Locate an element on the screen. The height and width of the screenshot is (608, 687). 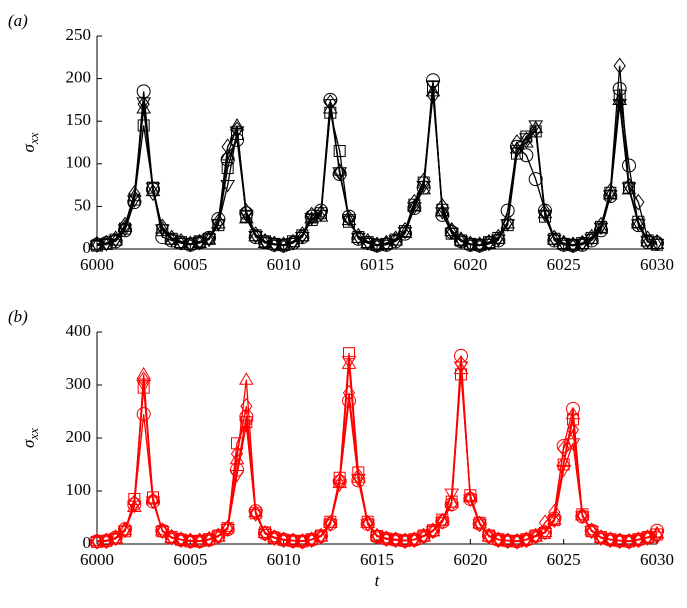
x-tick-label: 6000 is located at coordinates (97, 264).